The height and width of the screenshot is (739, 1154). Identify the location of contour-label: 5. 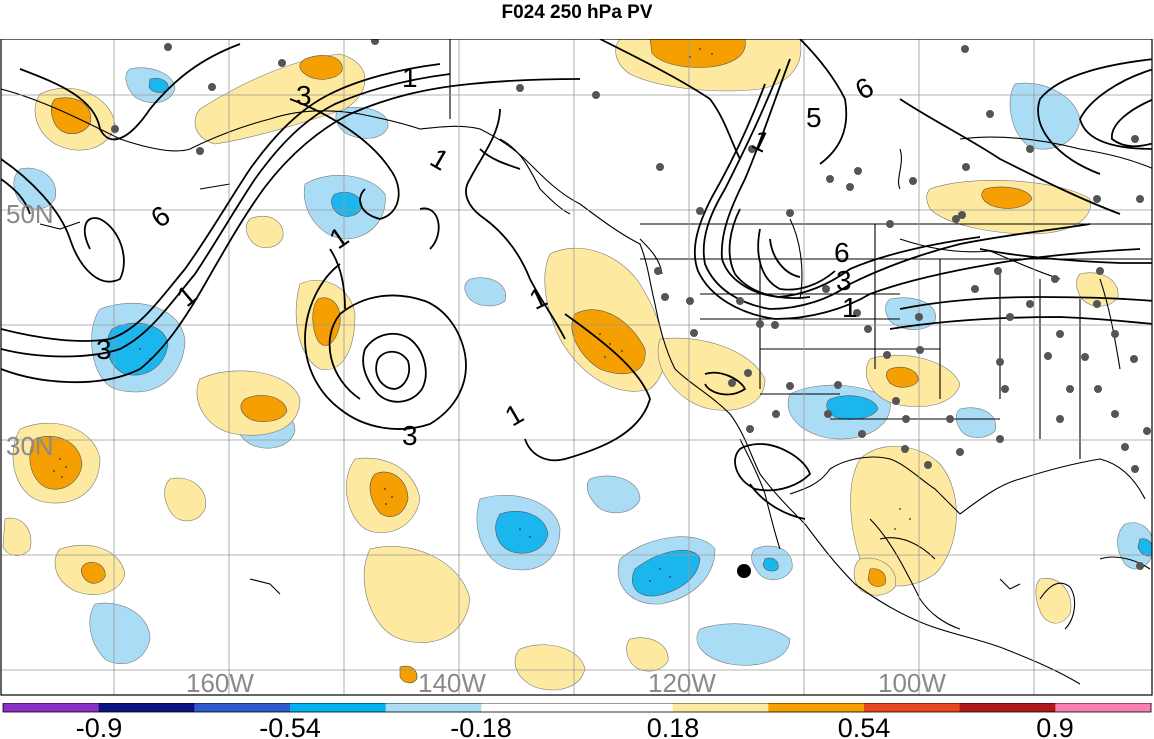
(814, 117).